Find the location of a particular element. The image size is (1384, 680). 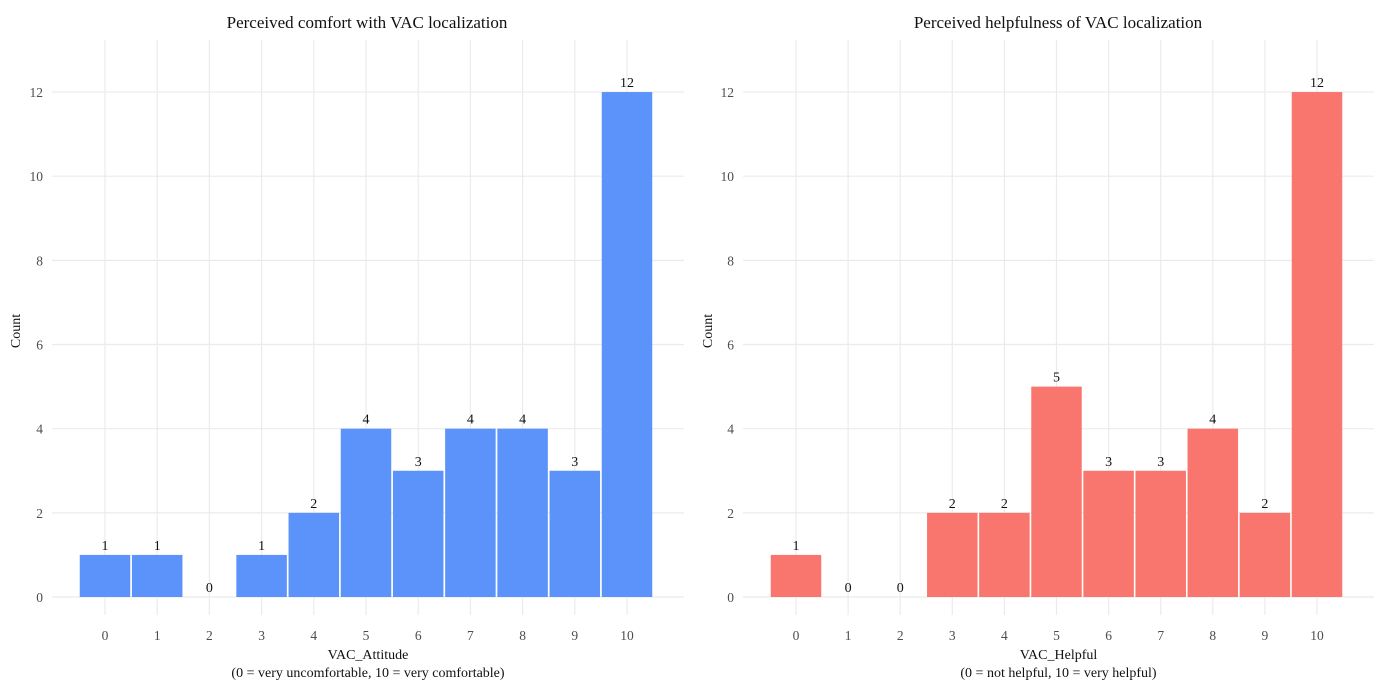

helpfulness-y-tick-label: 0 is located at coordinates (730, 597).